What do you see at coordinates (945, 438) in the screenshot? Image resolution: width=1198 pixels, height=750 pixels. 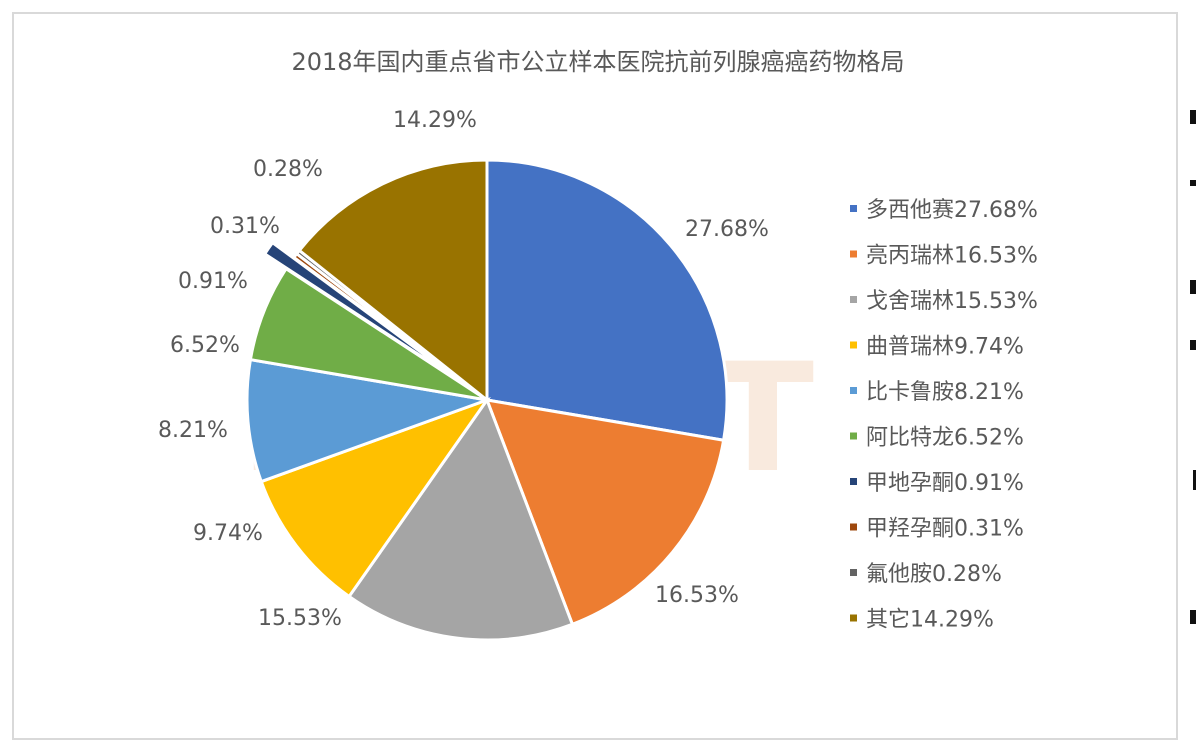 I see `legend-label-6: 阿比特龙6.52%` at bounding box center [945, 438].